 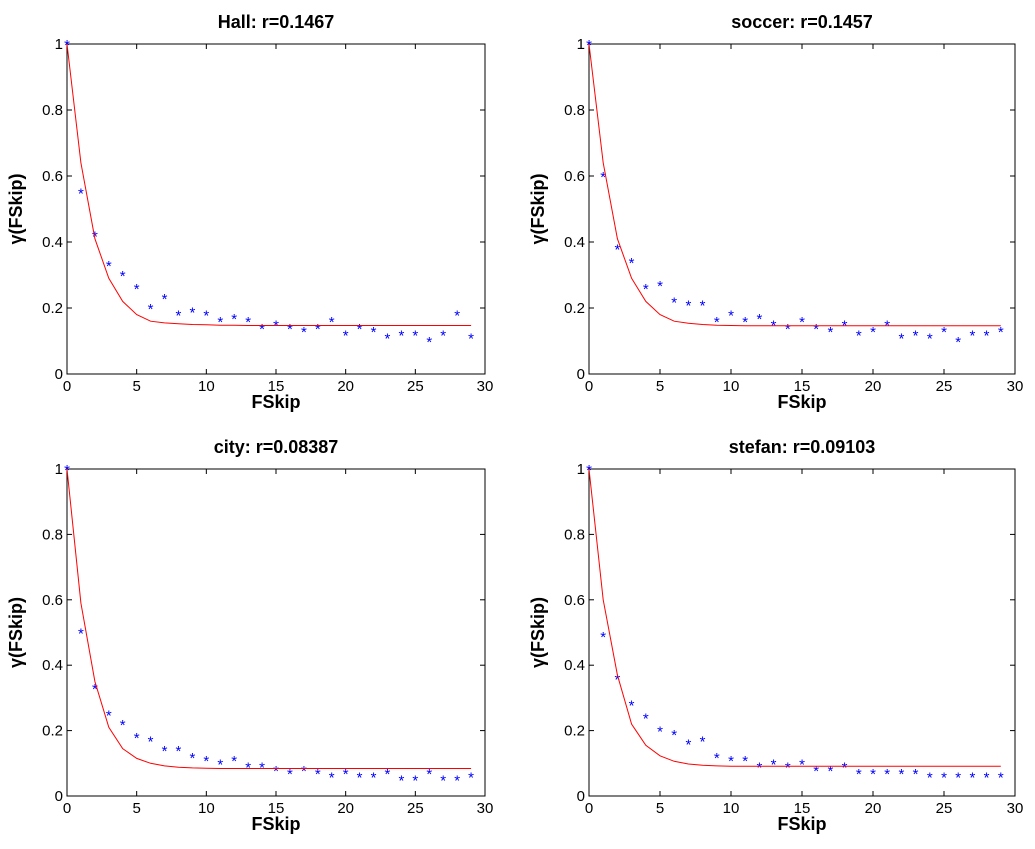 What do you see at coordinates (276, 447) in the screenshot?
I see `chart-title: city: r=0.08387` at bounding box center [276, 447].